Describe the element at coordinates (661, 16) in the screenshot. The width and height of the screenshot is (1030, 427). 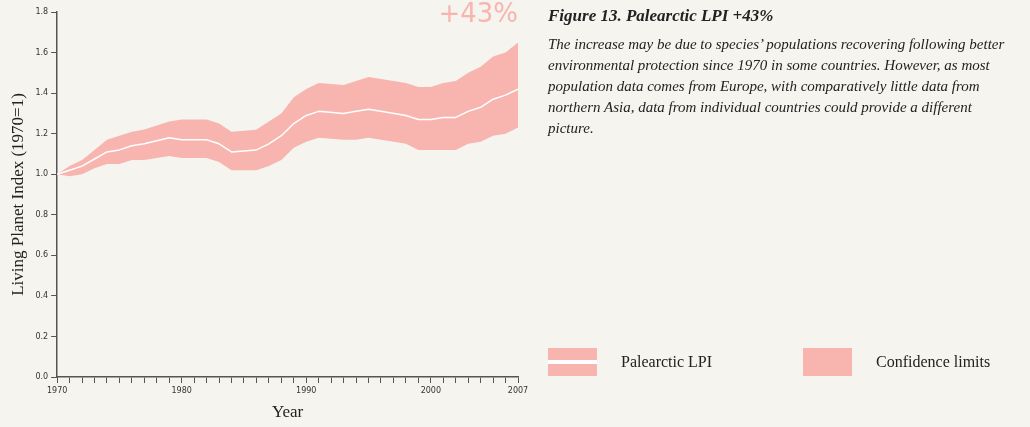
I see `text: Figure 13. Palearctic LPI +43%` at that location.